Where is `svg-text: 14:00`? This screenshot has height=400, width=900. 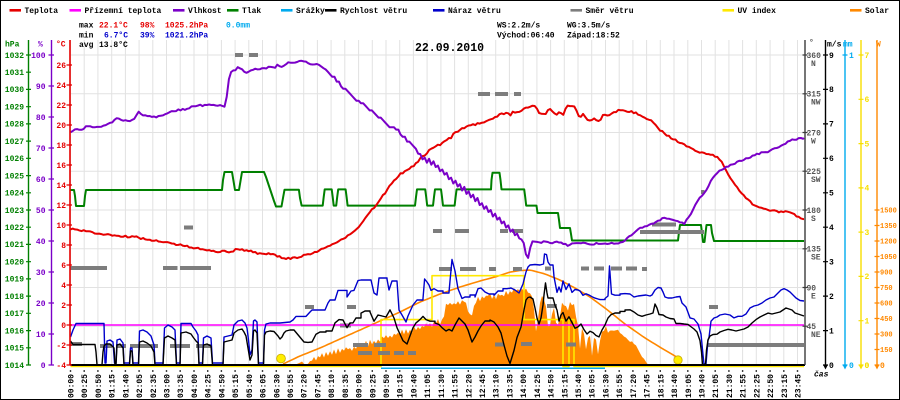 svg-text: 14:00 is located at coordinates (524, 386).